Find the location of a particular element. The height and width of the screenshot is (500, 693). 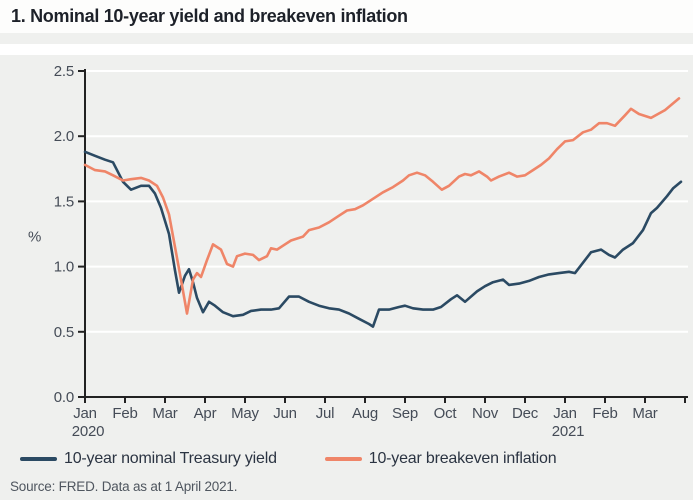

legend-item-nominal-yield: 10-year nominal Treasury yield is located at coordinates (148, 459).